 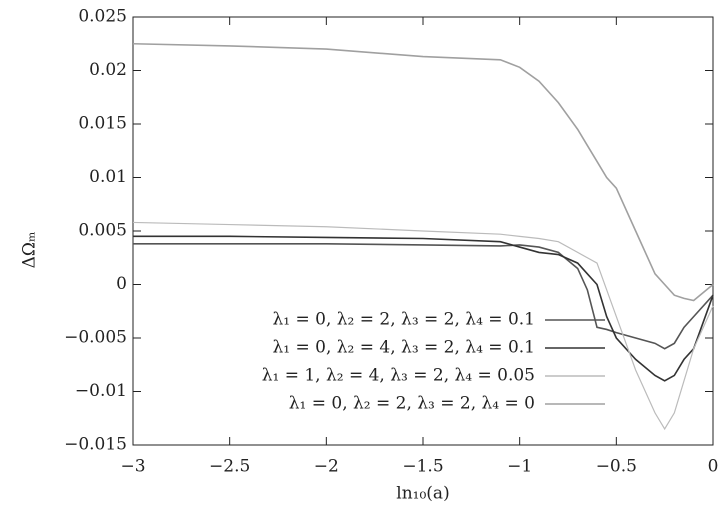 I want to click on x-tick-label: −2.5, so click(x=229, y=467).